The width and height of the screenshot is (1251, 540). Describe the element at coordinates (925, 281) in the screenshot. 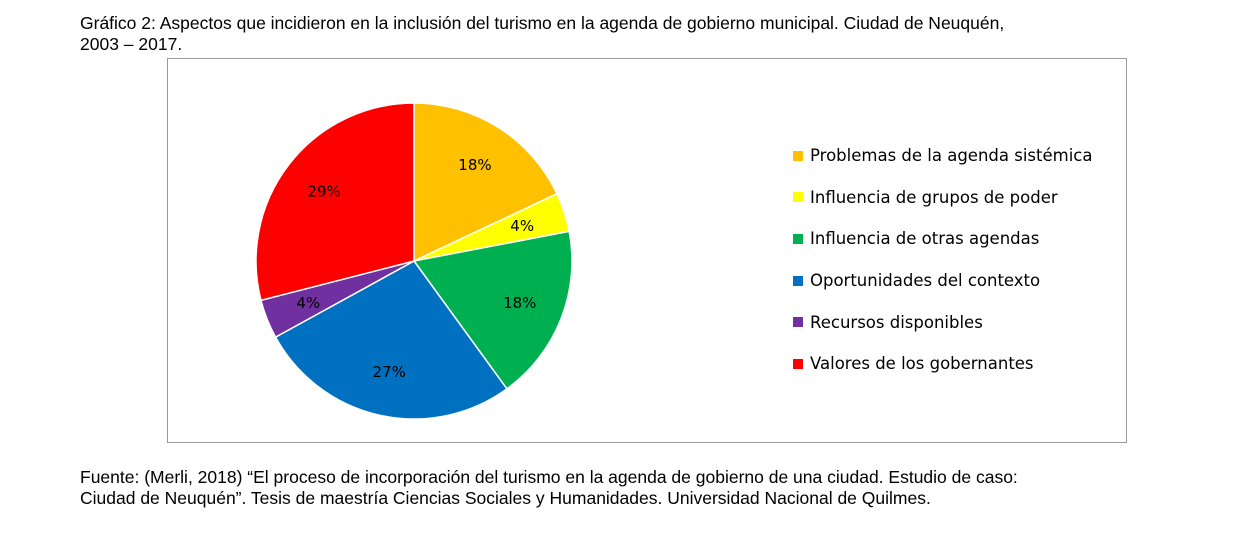

I see `legend-label-3: Oportunidades del contexto` at that location.